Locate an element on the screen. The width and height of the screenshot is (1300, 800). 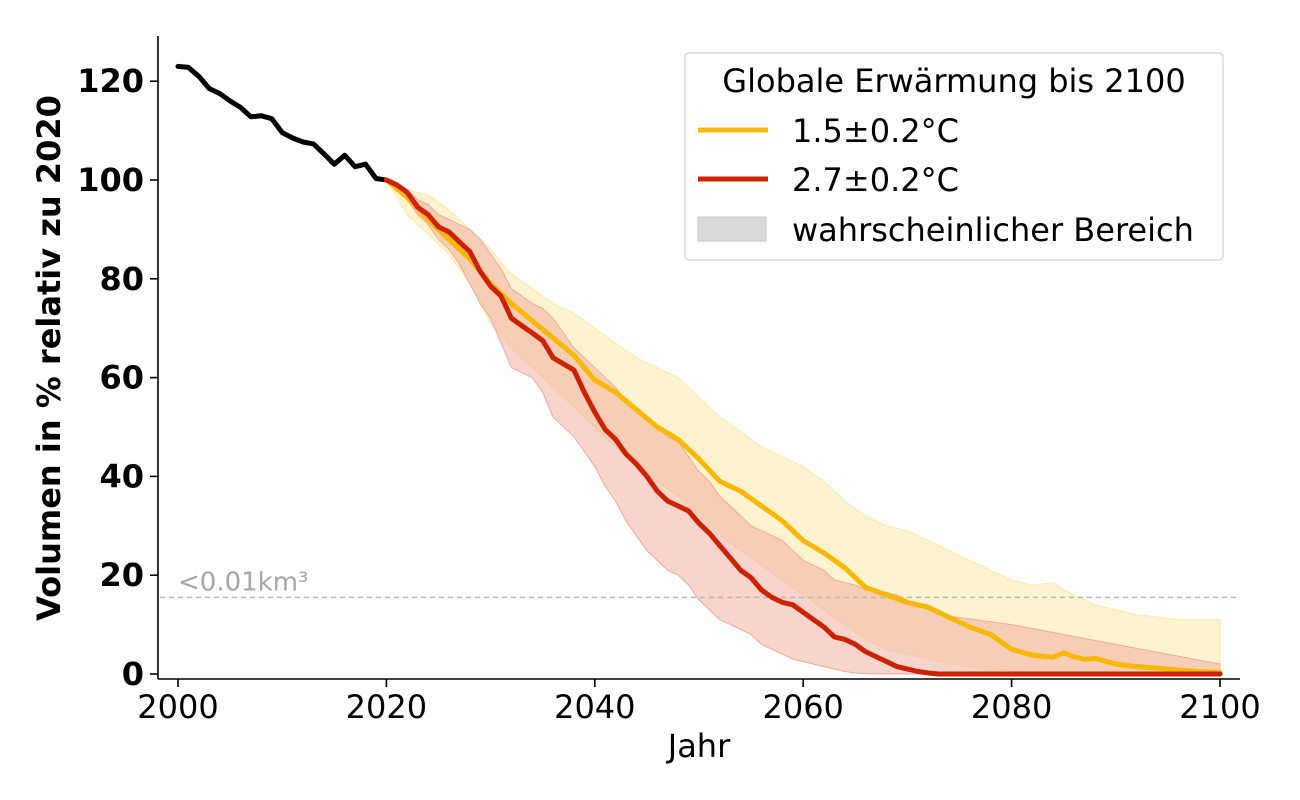
legend-label-range: wahrscheinlicher Bereich is located at coordinates (993, 230).